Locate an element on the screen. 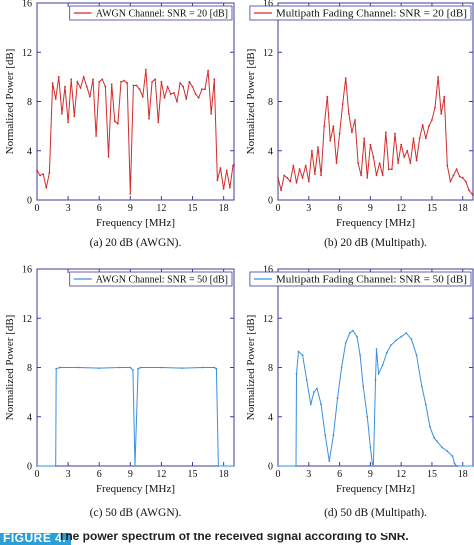 The image size is (474, 545). legend-box is located at coordinates (151, 279).